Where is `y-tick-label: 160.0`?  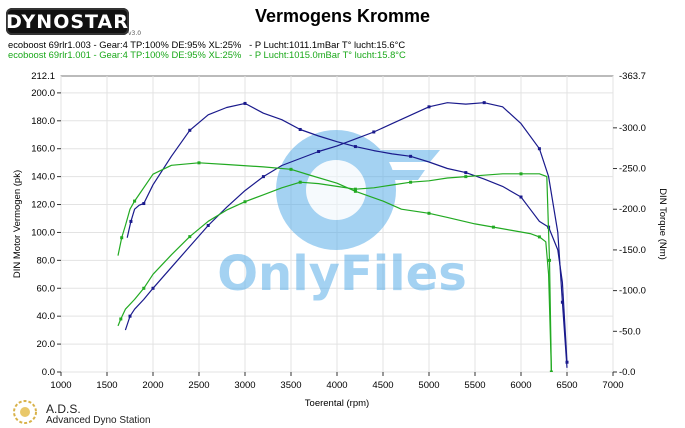 y-tick-label: 160.0 is located at coordinates (43, 149).